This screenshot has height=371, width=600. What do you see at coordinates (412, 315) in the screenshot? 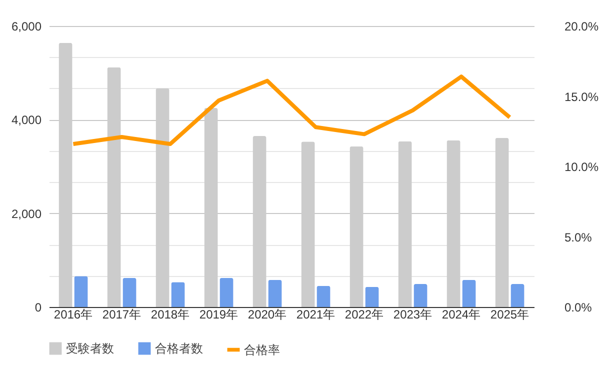
I see `x-tick-label: 2023年` at bounding box center [412, 315].